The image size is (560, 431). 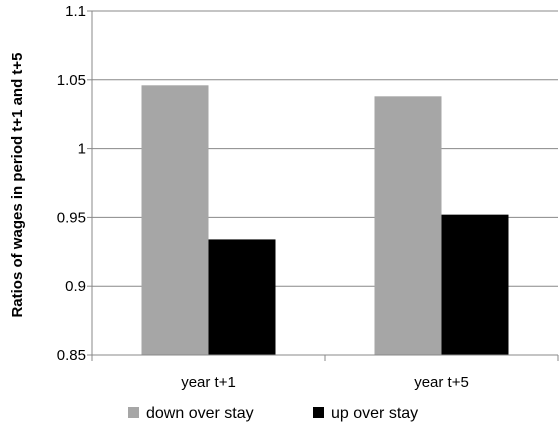 What do you see at coordinates (441, 382) in the screenshot?
I see `x-tick-label: year t+5` at bounding box center [441, 382].